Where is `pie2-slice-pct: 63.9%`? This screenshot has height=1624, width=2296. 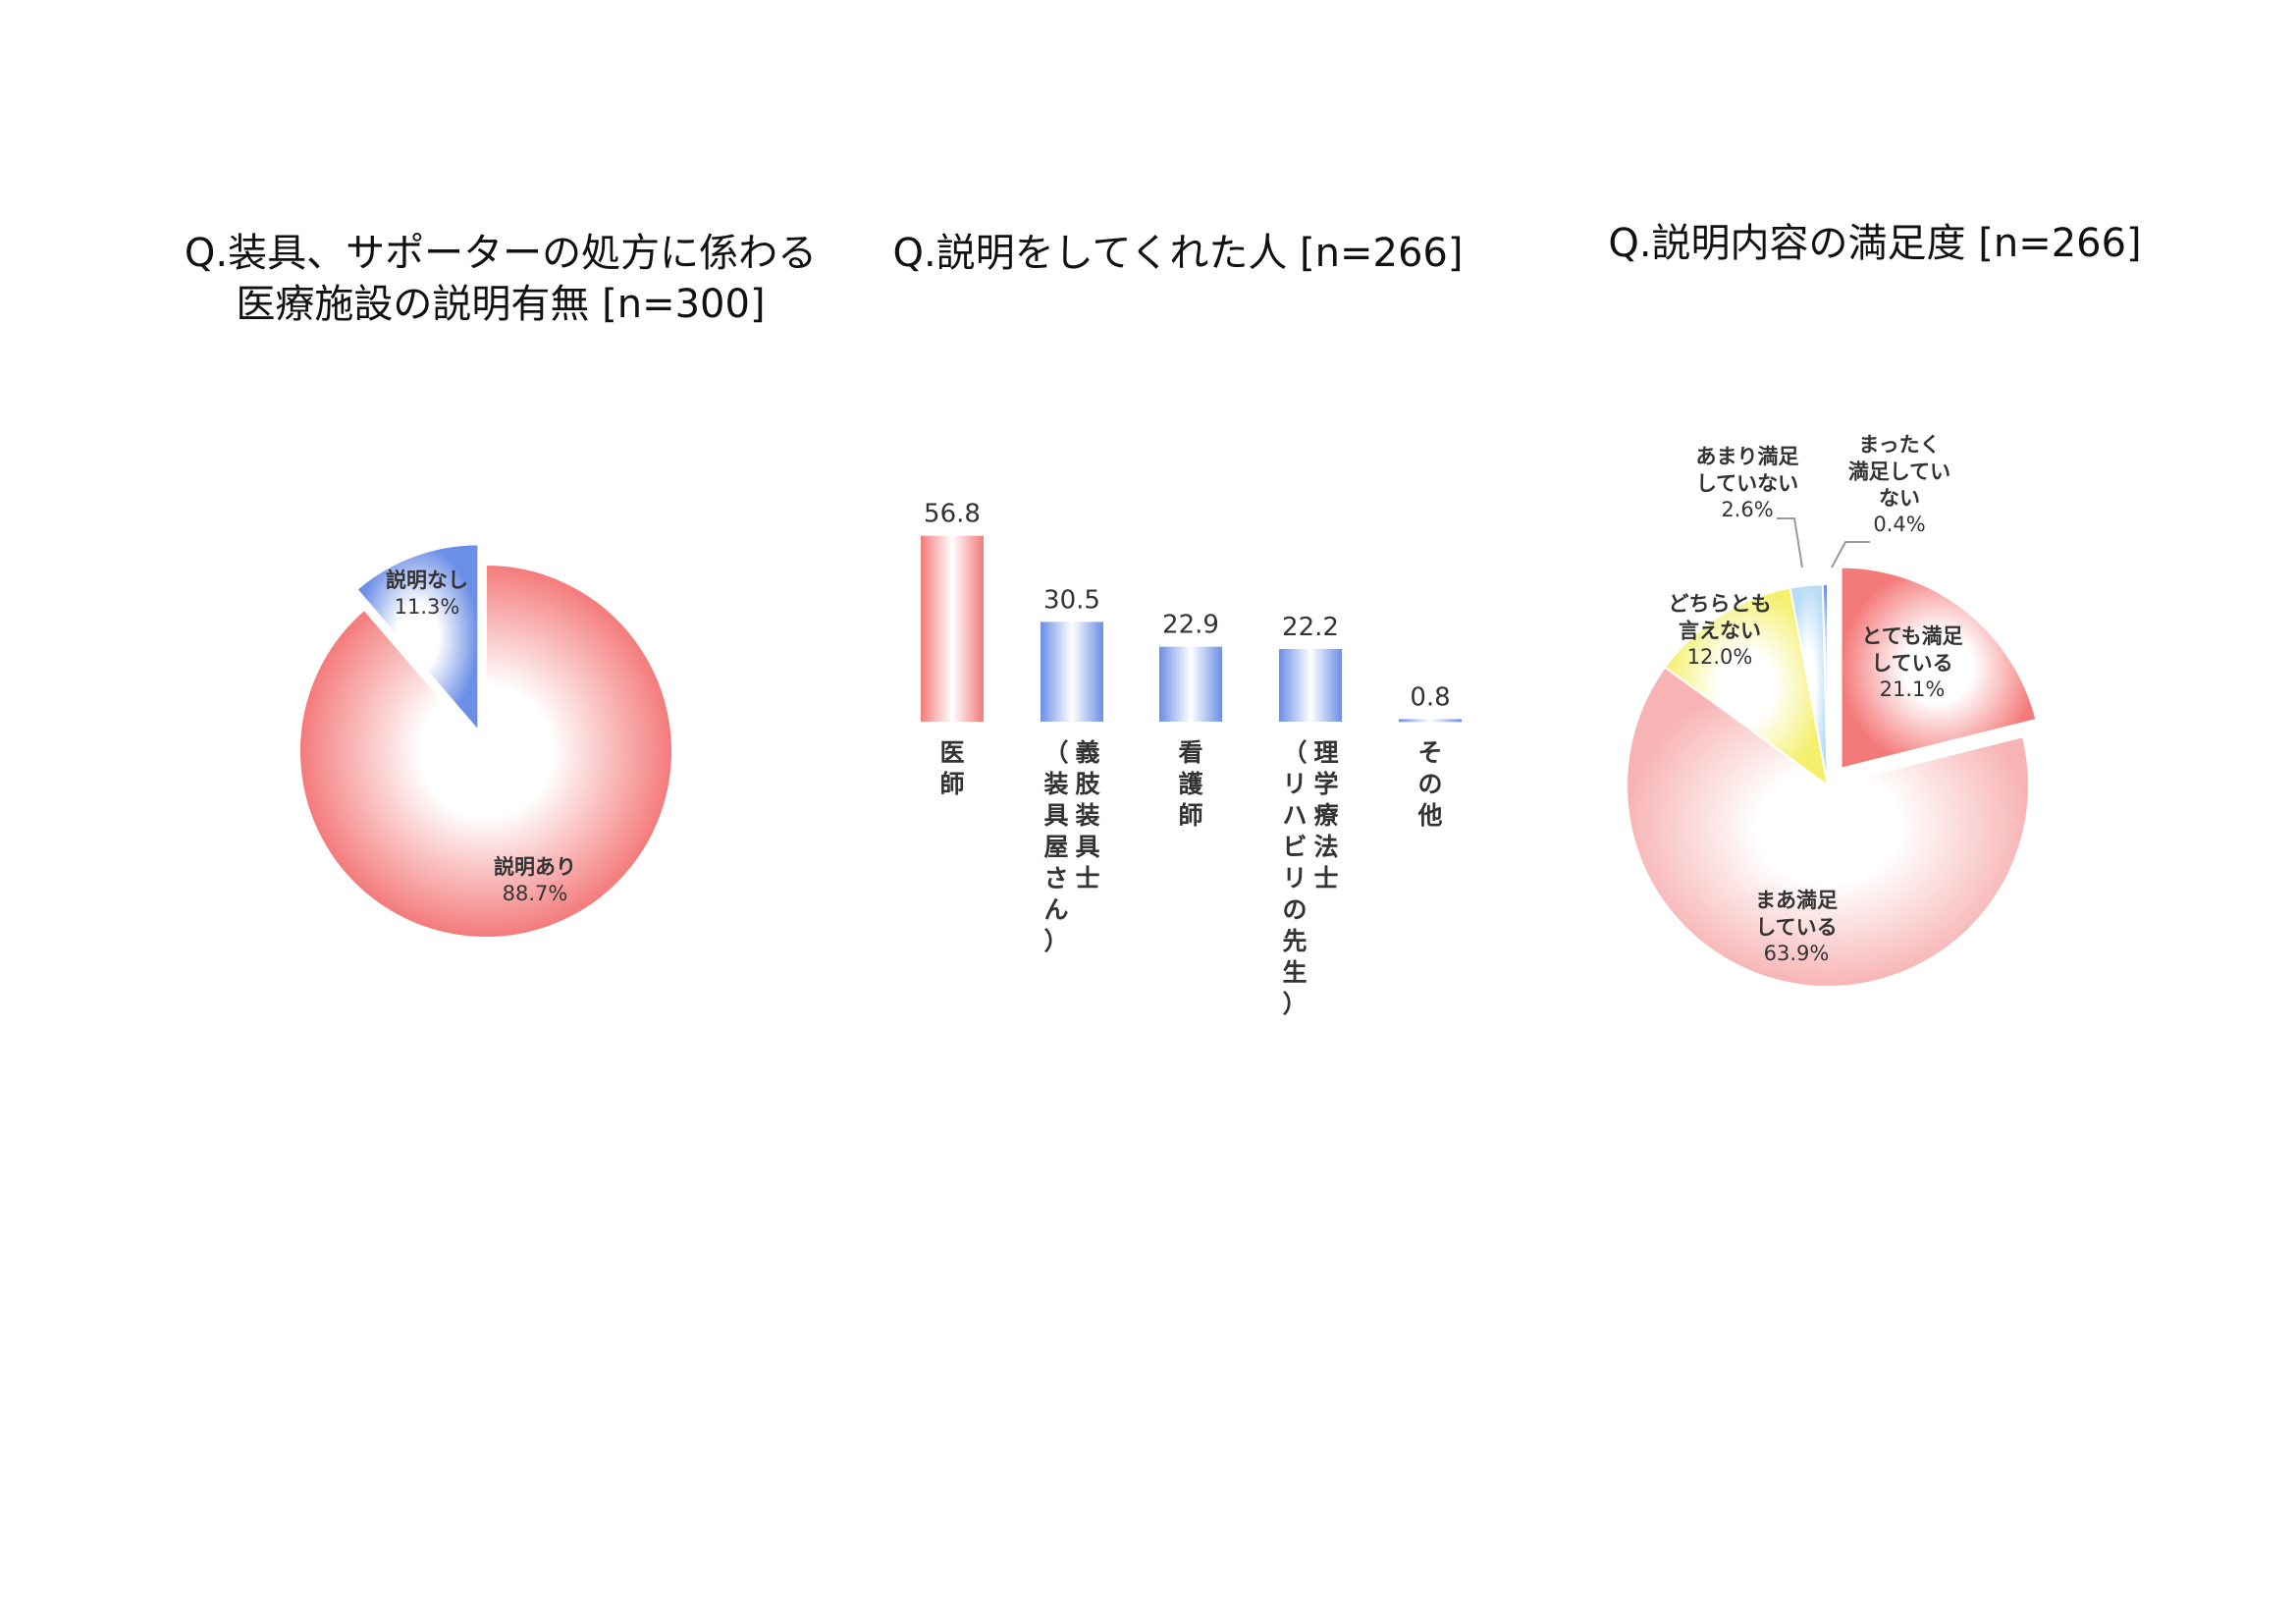 pie2-slice-pct: 63.9% is located at coordinates (1797, 953).